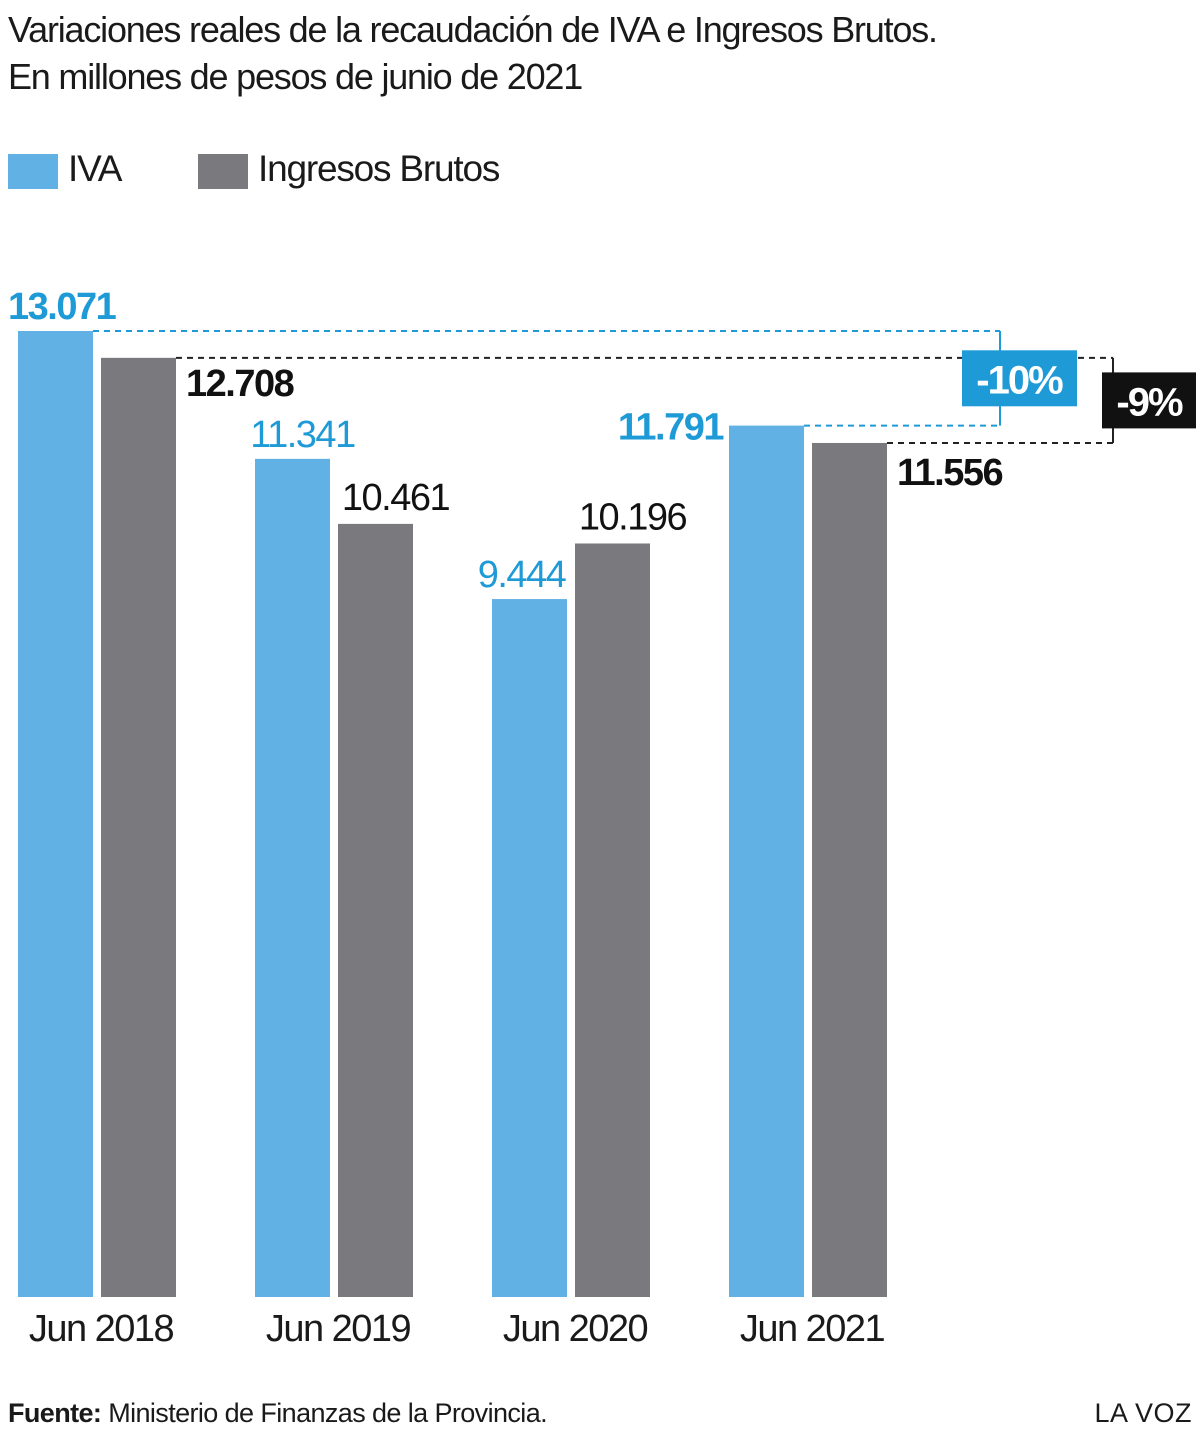 This screenshot has height=1441, width=1200. I want to click on data-label-ingresos-brutos: 11.556, so click(949, 473).